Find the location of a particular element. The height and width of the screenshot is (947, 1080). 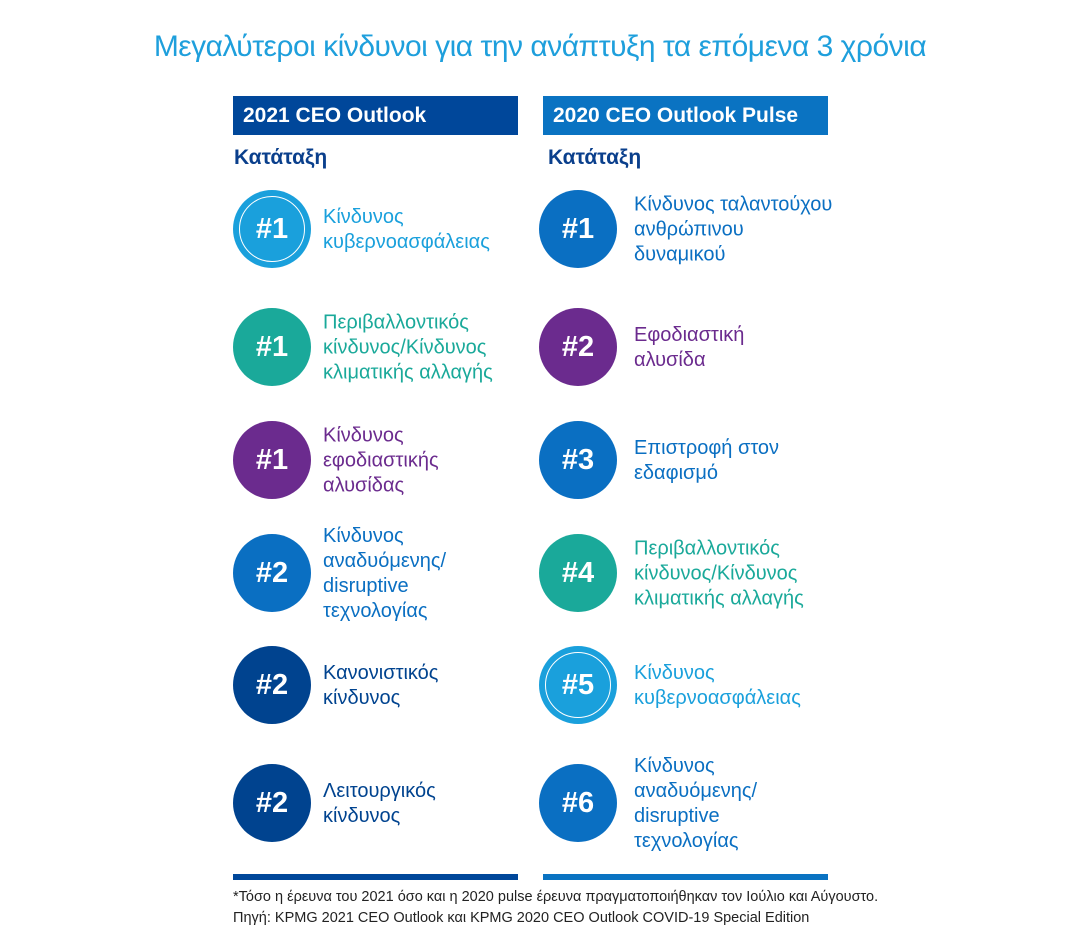

divider-2020 is located at coordinates (685, 877).